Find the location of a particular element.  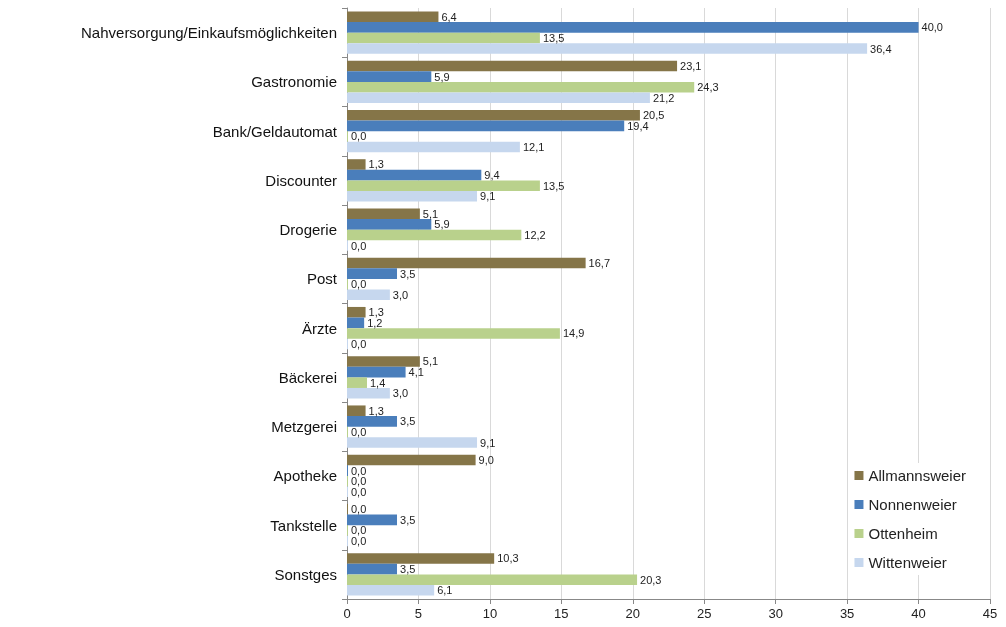

legend-label: Nonnenweier is located at coordinates (912, 504).